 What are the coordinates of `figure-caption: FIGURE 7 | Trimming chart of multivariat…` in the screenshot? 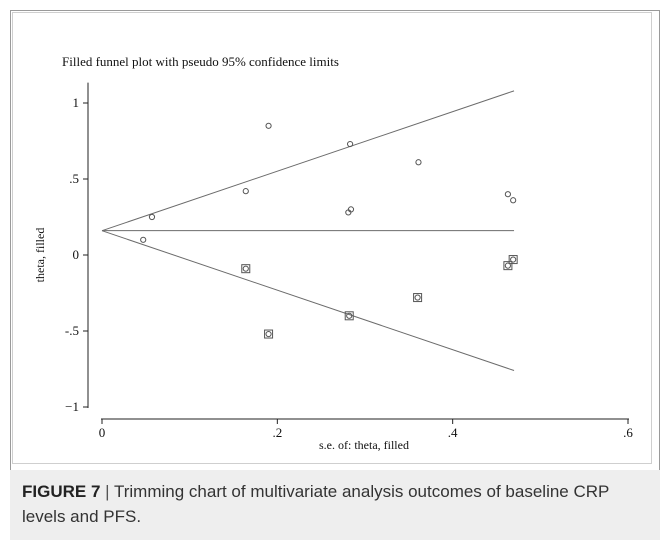 It's located at (332, 504).